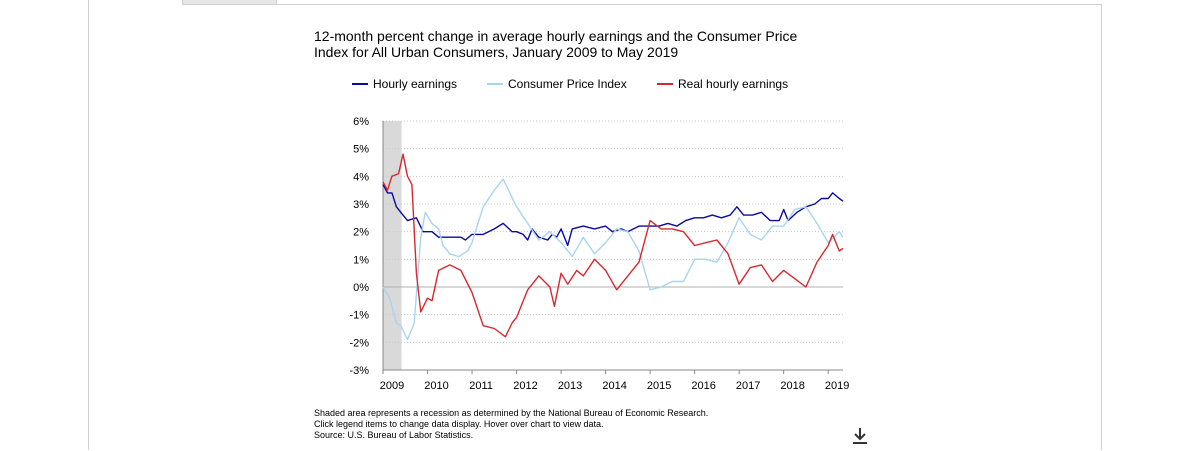  What do you see at coordinates (436, 386) in the screenshot?
I see `x-tick-label: 2010` at bounding box center [436, 386].